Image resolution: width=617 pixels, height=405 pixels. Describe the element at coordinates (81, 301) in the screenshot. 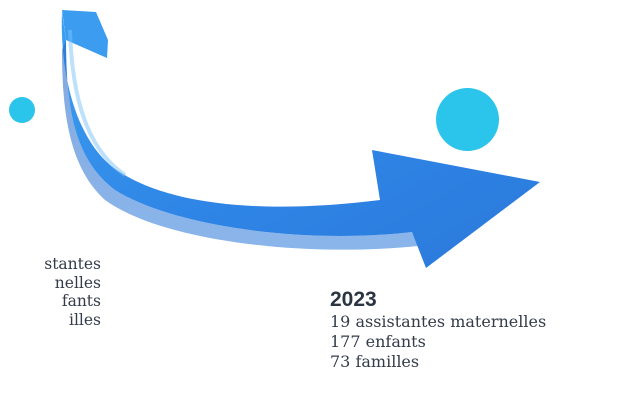

I see `stat-line: fants` at that location.